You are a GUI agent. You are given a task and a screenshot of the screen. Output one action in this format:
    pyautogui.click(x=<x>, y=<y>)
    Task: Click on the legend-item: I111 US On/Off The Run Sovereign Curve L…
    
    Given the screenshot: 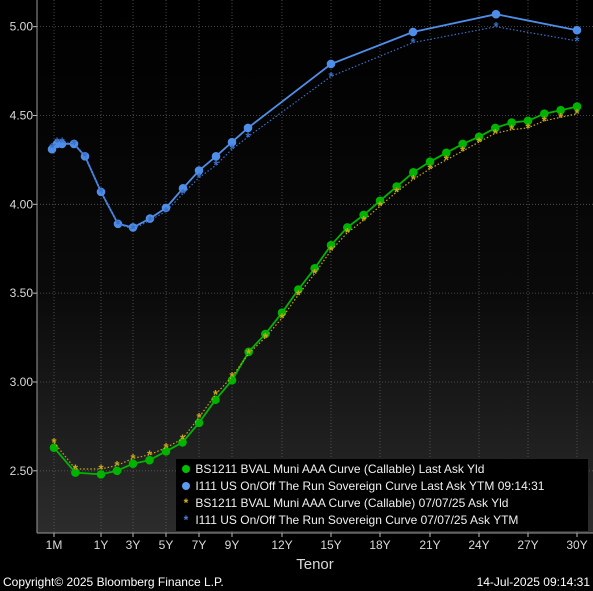 What is the action you would take?
    pyautogui.click(x=362, y=486)
    